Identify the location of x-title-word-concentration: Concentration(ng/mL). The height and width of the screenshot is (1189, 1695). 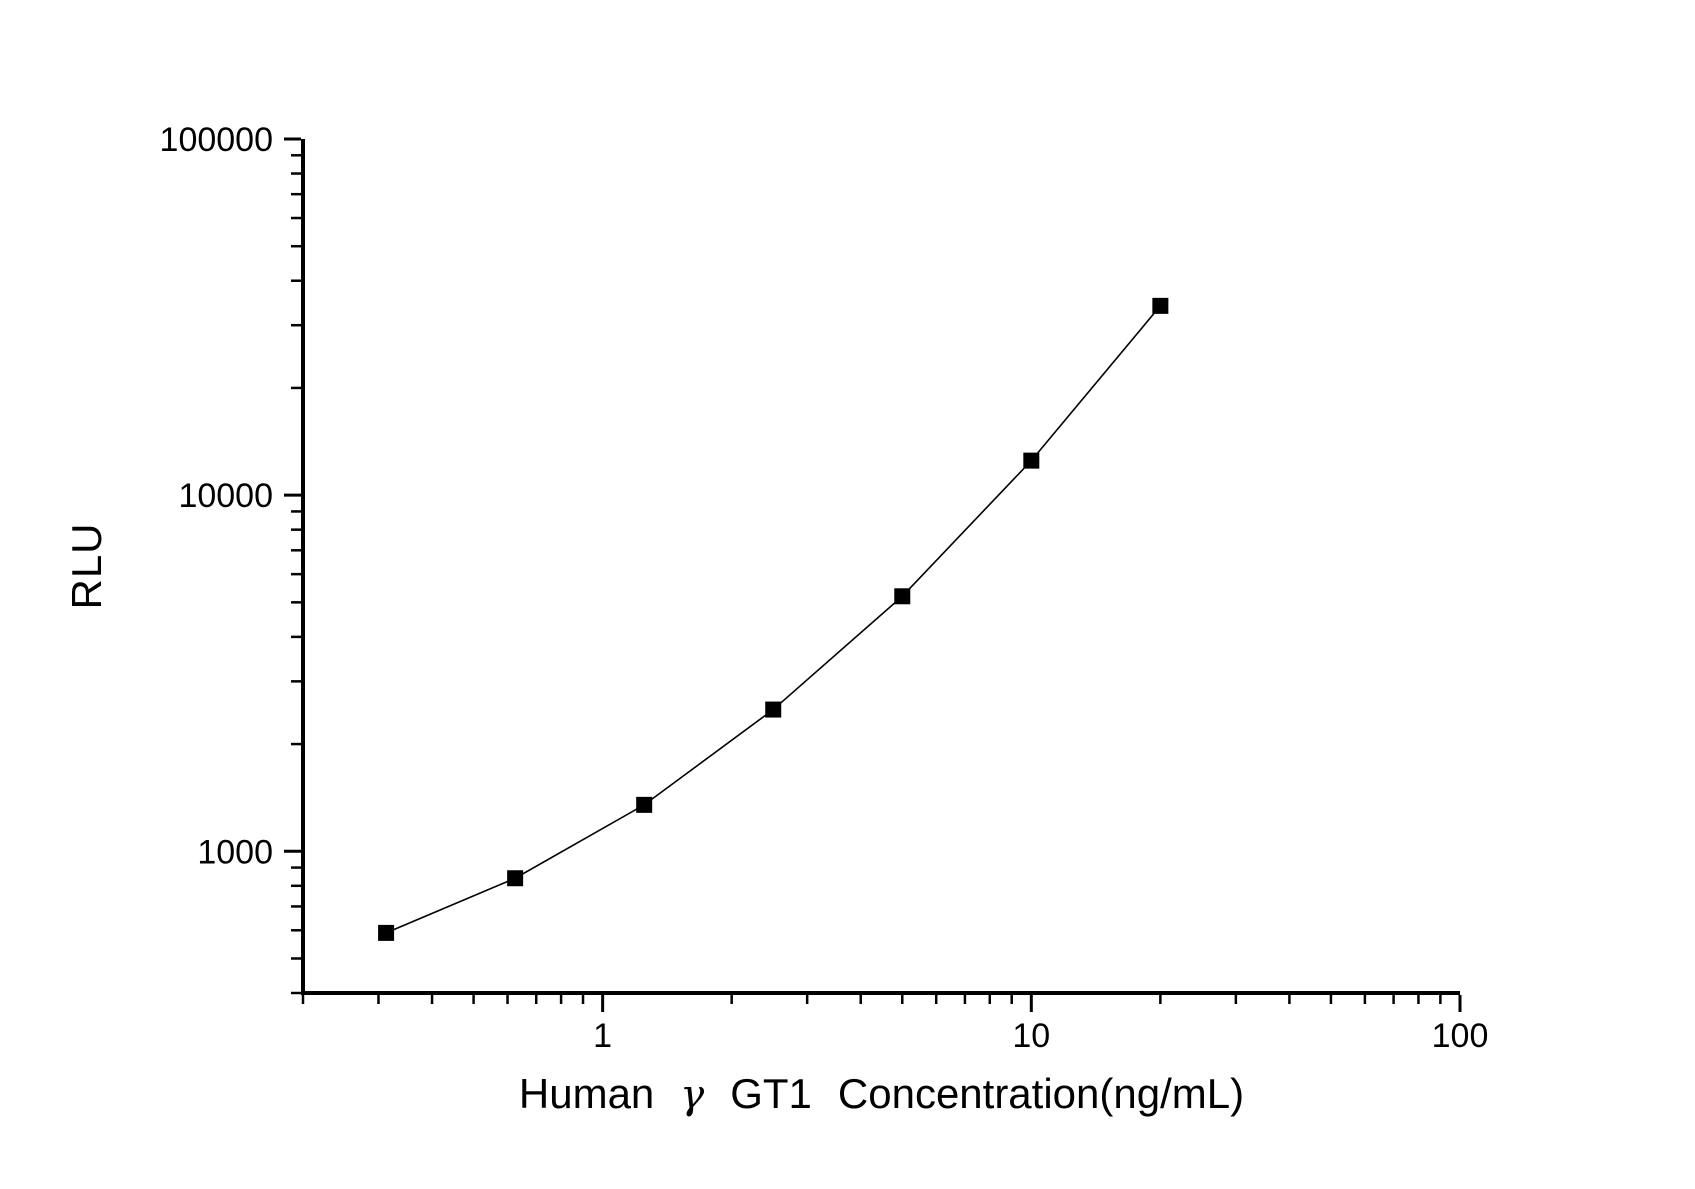
(1041, 1093).